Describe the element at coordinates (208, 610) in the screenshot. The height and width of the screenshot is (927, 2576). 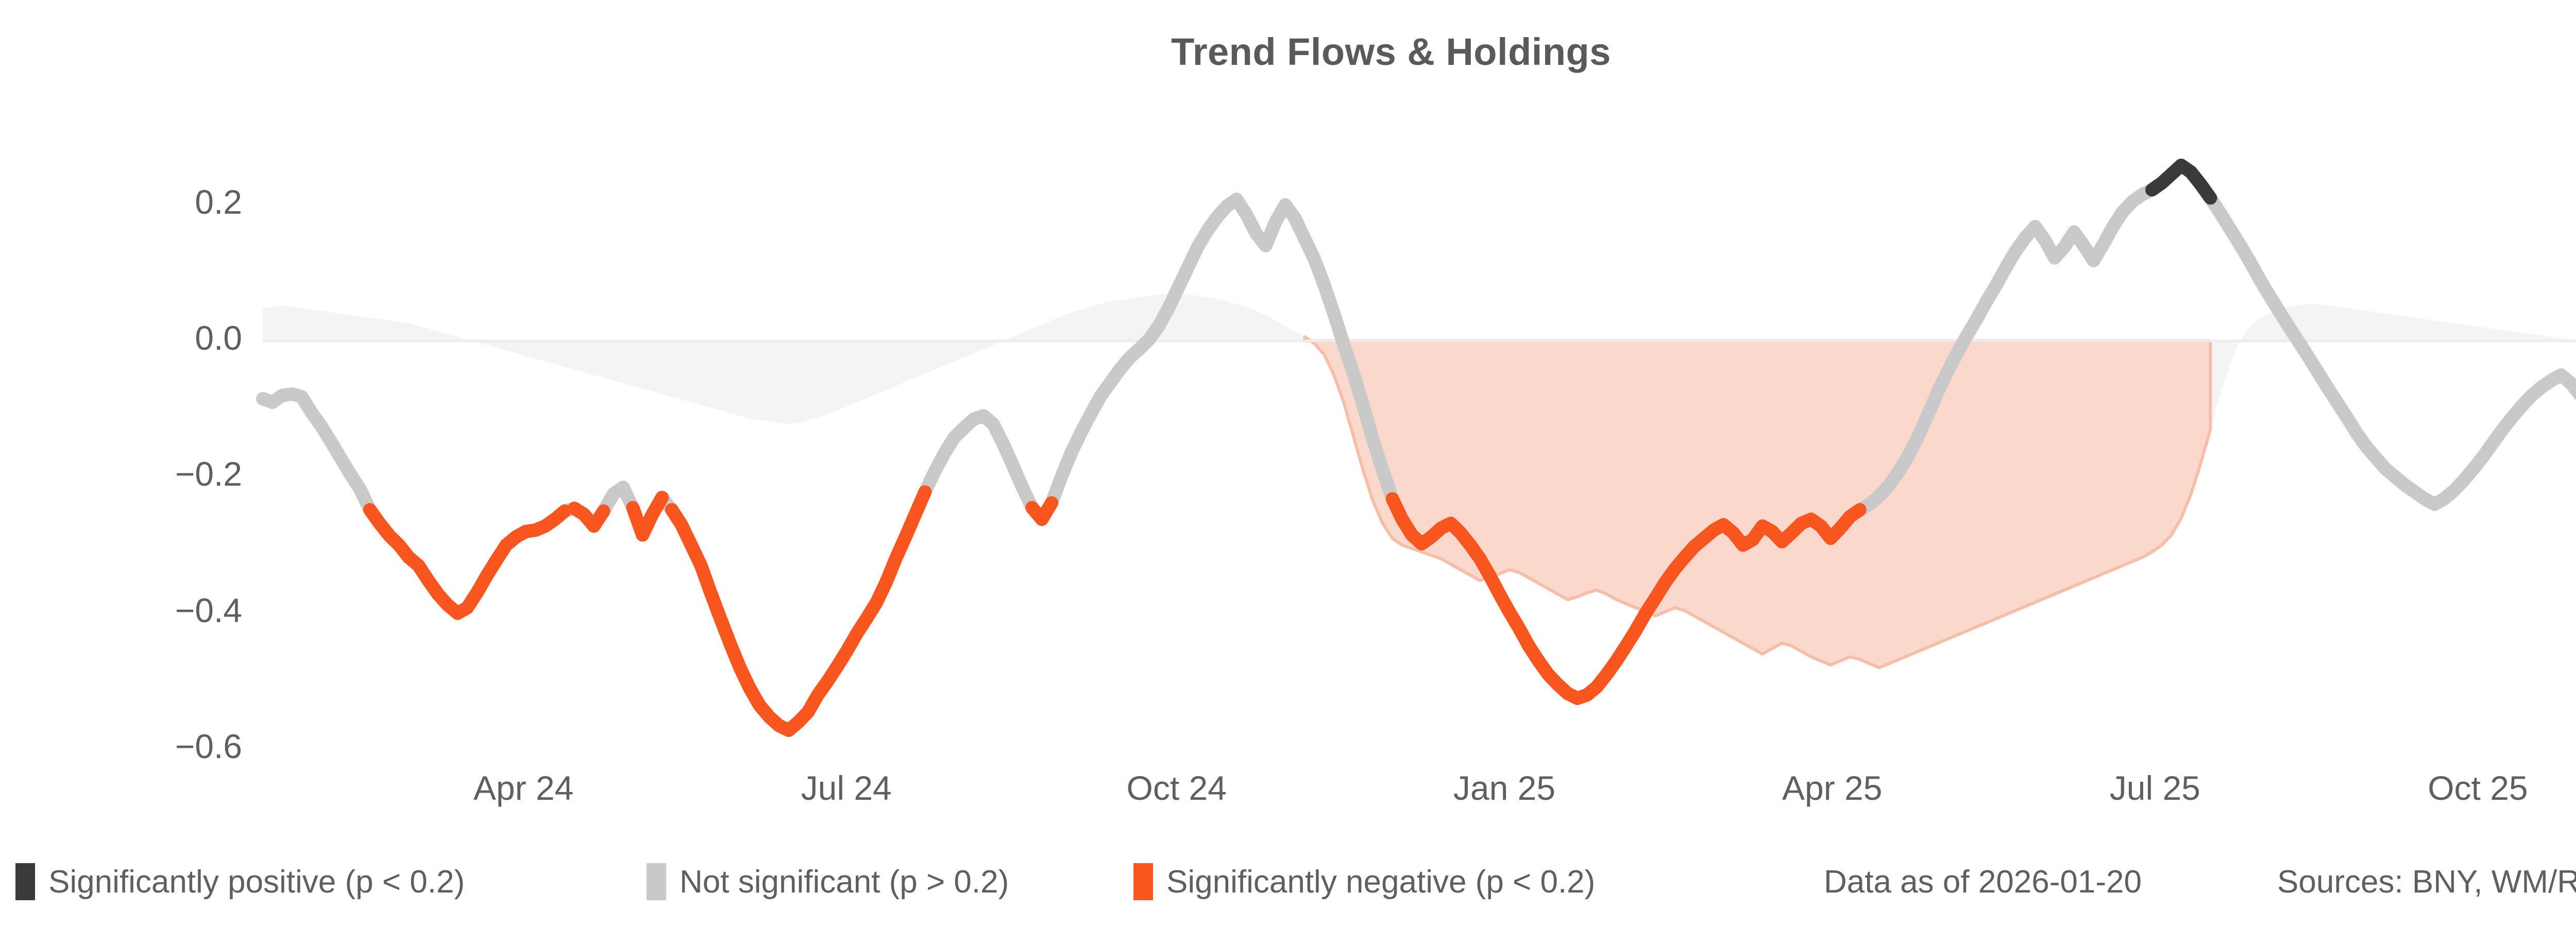
I see `y-tick-label: −0.4` at that location.